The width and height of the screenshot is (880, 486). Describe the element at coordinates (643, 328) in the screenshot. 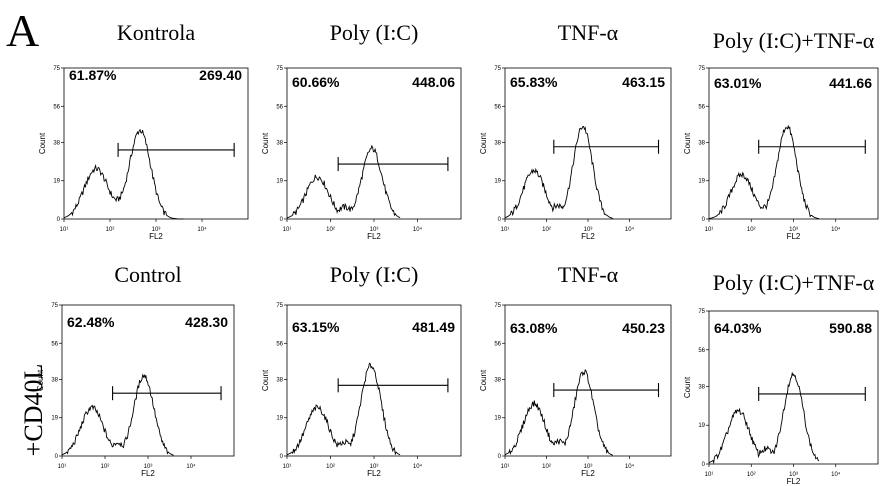

I see `gate-mean-value: 450.23` at that location.